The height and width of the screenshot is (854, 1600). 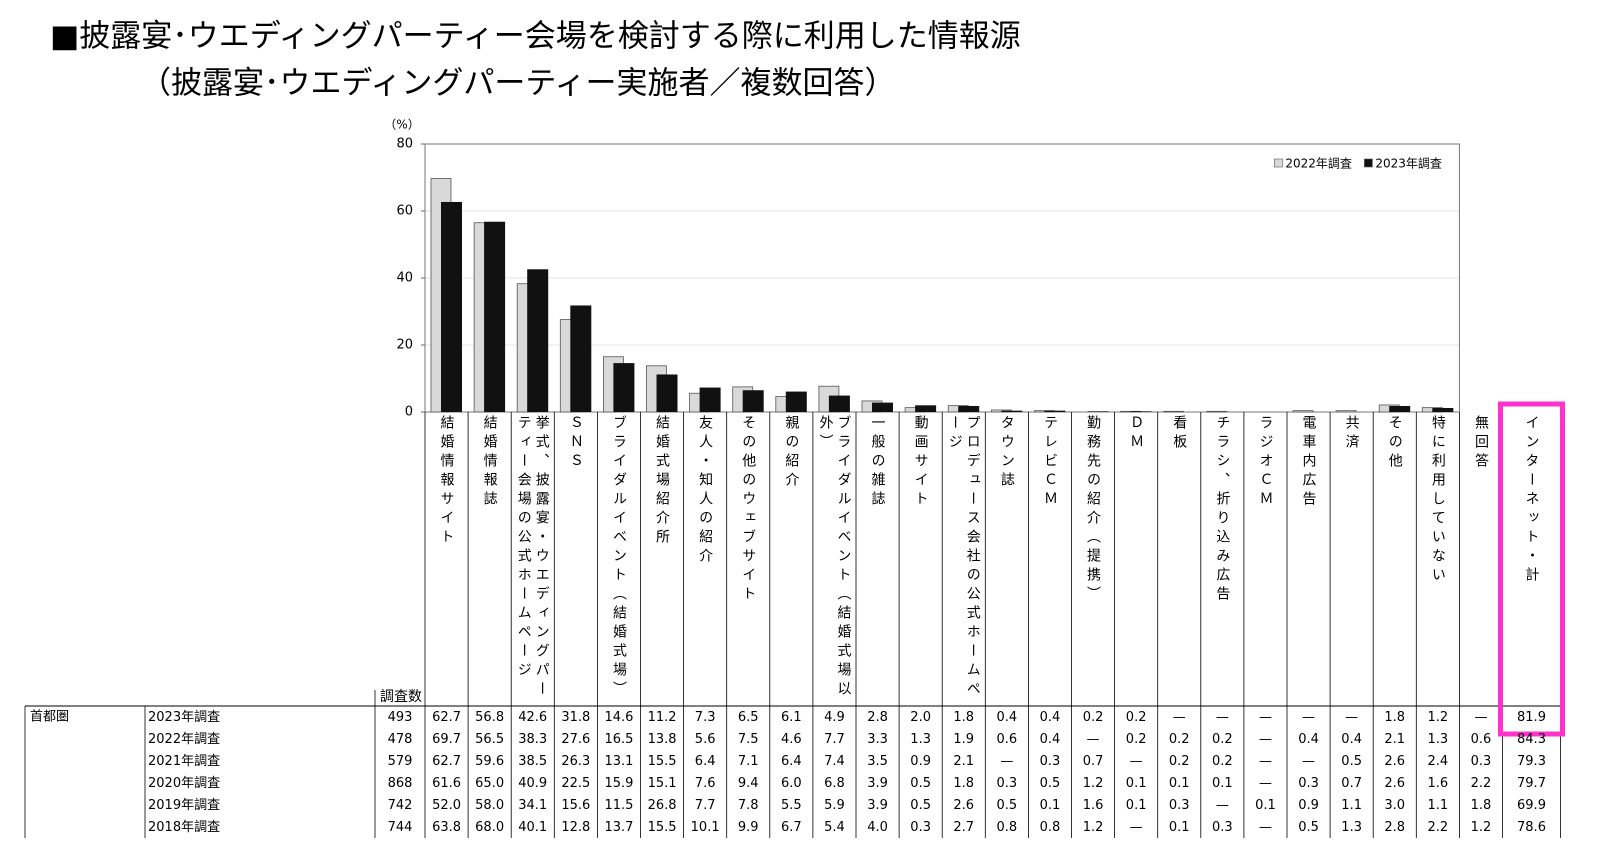 What do you see at coordinates (576, 739) in the screenshot?
I see `value-cell: 27.6` at bounding box center [576, 739].